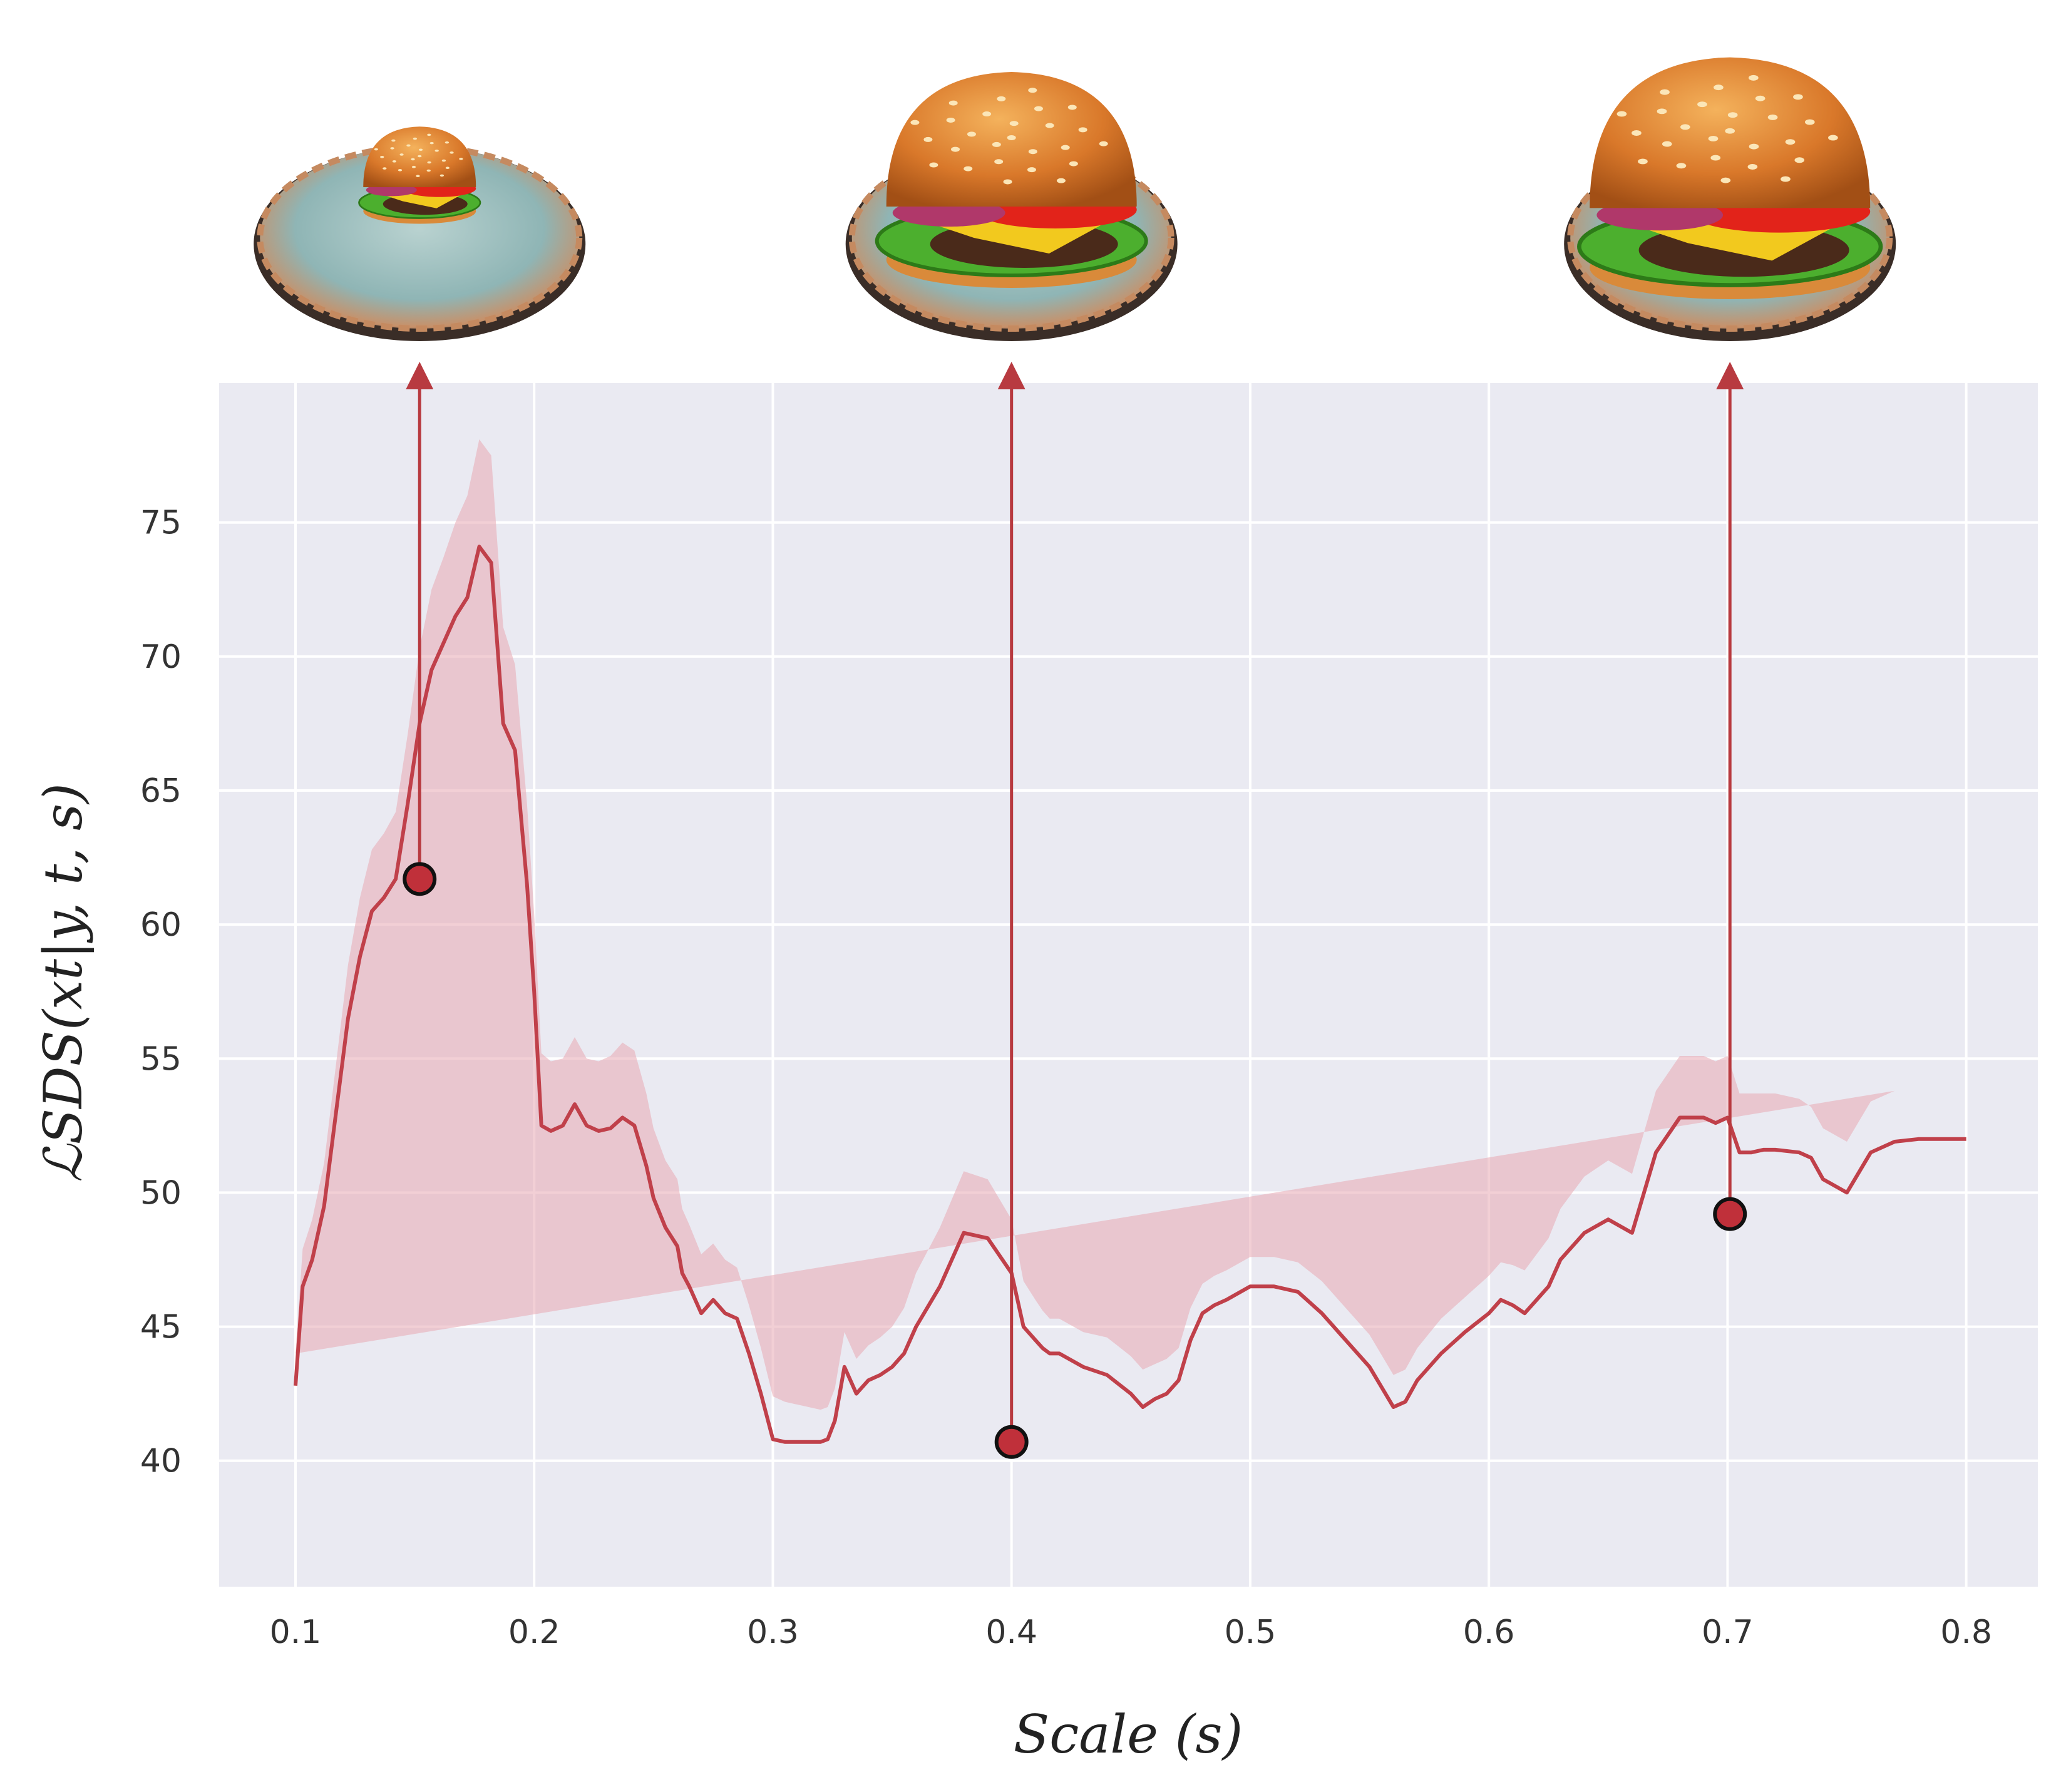 This screenshot has height=1792, width=2061. Describe the element at coordinates (1728, 1632) in the screenshot. I see `x-tick-label: 0.7` at that location.